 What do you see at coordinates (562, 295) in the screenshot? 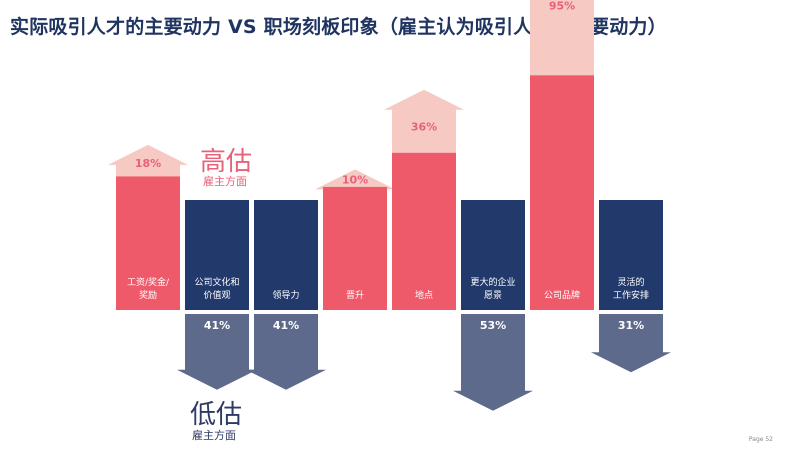
I see `category-label: 公司品牌` at bounding box center [562, 295].